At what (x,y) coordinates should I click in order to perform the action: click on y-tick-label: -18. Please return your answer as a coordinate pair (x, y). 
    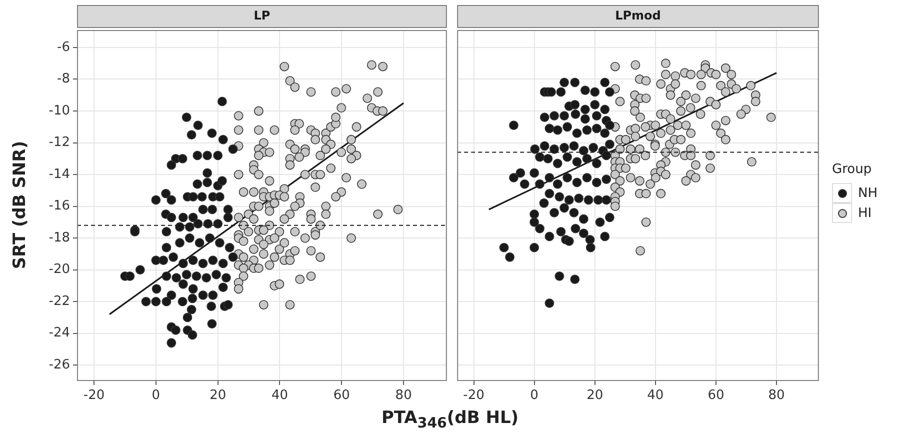
    Looking at the image, I should click on (59, 238).